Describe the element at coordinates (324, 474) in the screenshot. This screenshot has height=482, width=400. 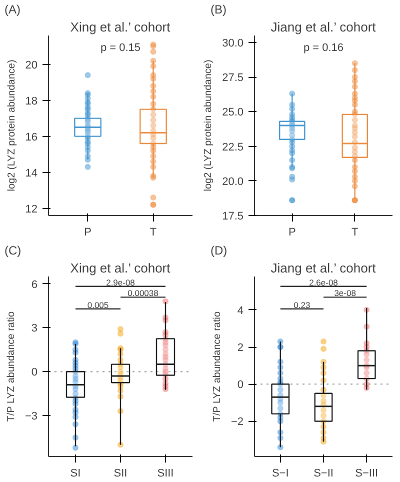
I see `x-tick-label: S−II` at that location.